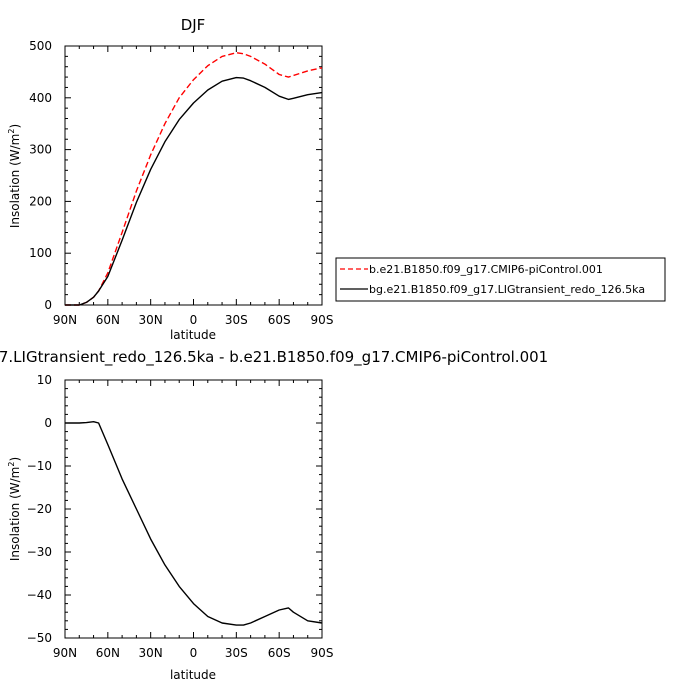  I want to click on legend-label-piControl: b.e21.B1850.f09_g17.CMIP6-piControl.001, so click(486, 269).